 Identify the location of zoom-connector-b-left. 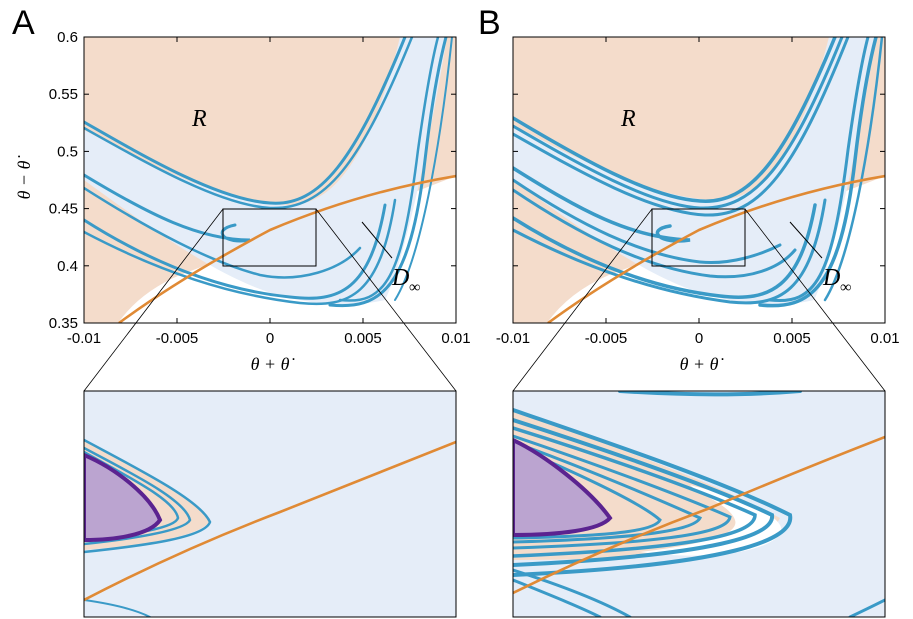
(582, 300).